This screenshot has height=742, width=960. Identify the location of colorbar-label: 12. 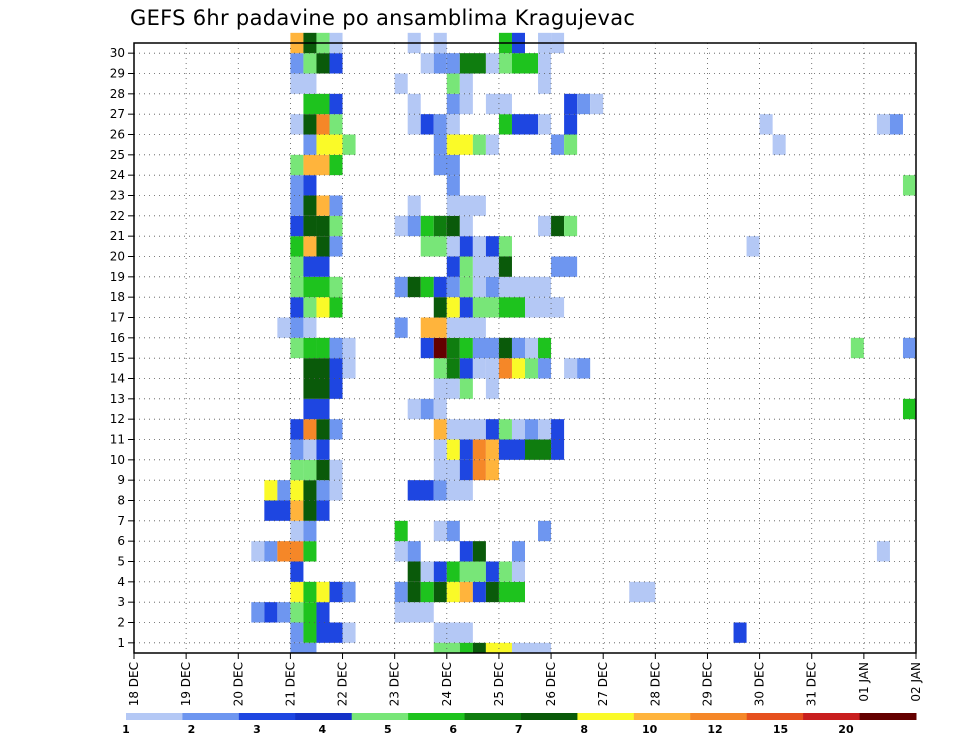
(714, 729).